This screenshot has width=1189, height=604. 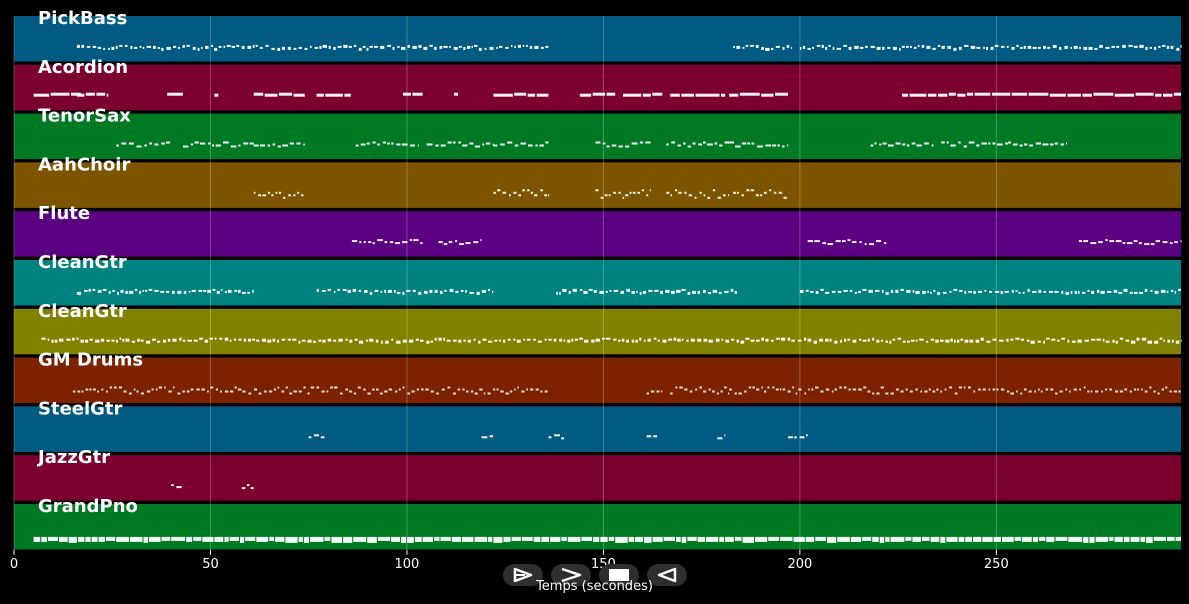 What do you see at coordinates (523, 575) in the screenshot?
I see `play-button` at bounding box center [523, 575].